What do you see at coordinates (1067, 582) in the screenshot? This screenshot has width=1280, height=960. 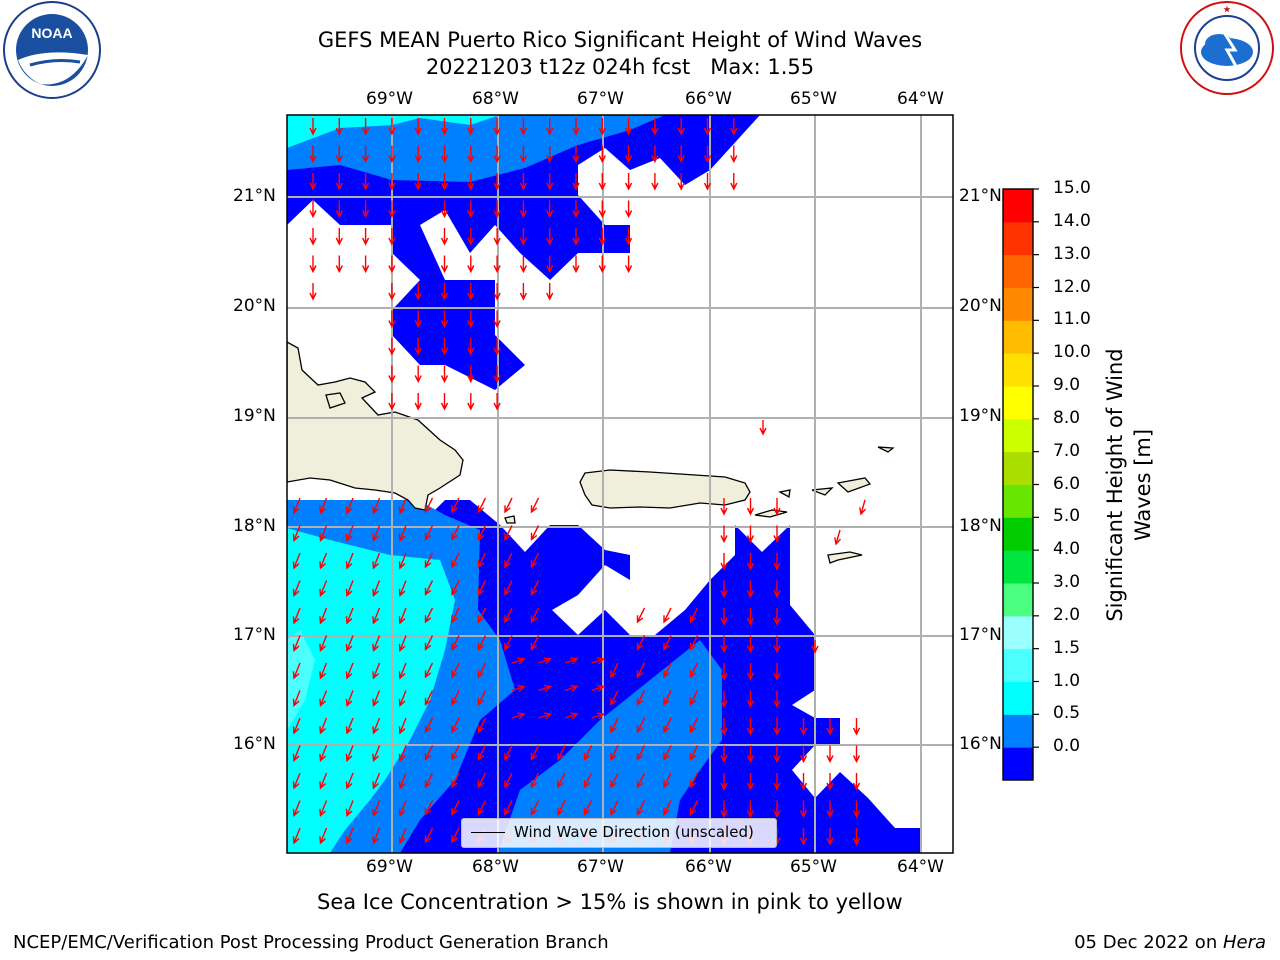 I see `colorbar-tick-label: 3.0` at bounding box center [1067, 582].